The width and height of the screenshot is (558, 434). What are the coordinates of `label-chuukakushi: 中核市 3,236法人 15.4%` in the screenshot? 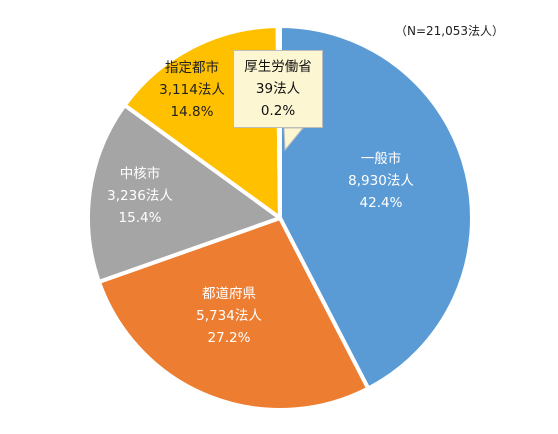 It's located at (140, 195).